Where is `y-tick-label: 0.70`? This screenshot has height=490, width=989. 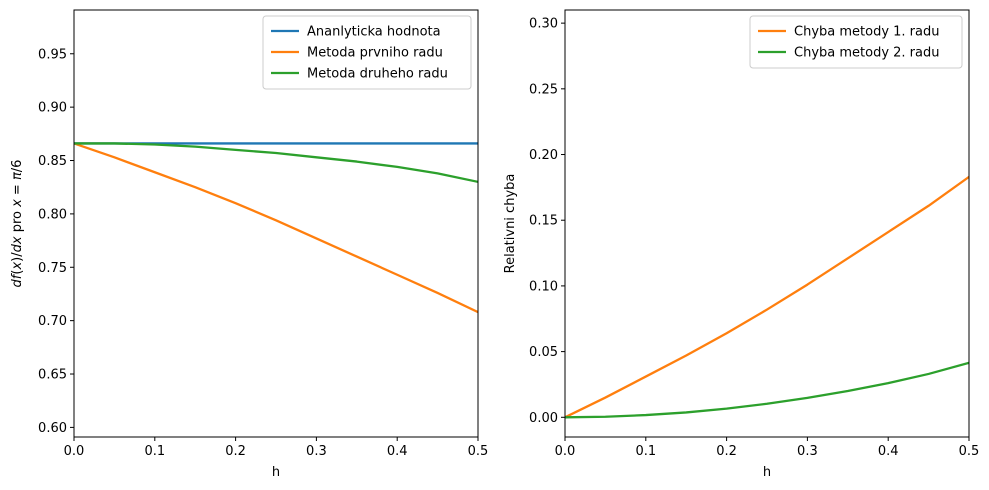
y-tick-label: 0.70 is located at coordinates (52, 321).